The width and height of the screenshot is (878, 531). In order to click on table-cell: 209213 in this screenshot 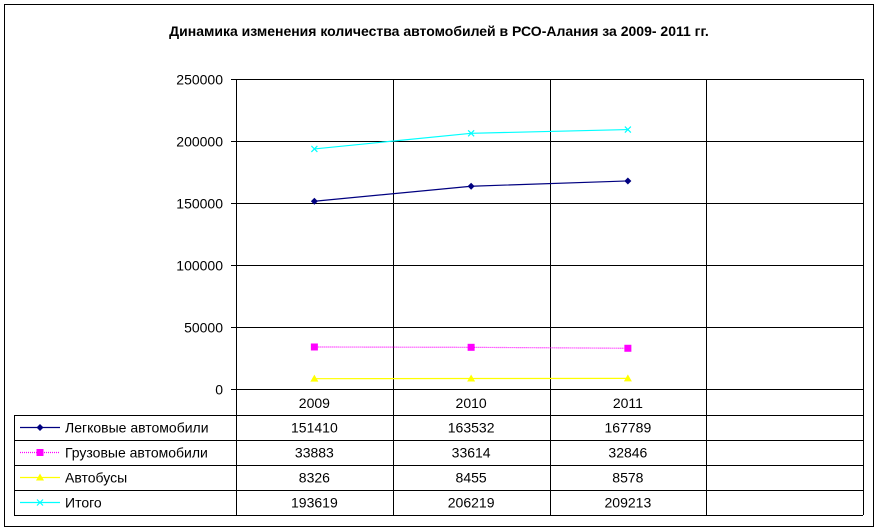, I will do `click(628, 503)`.